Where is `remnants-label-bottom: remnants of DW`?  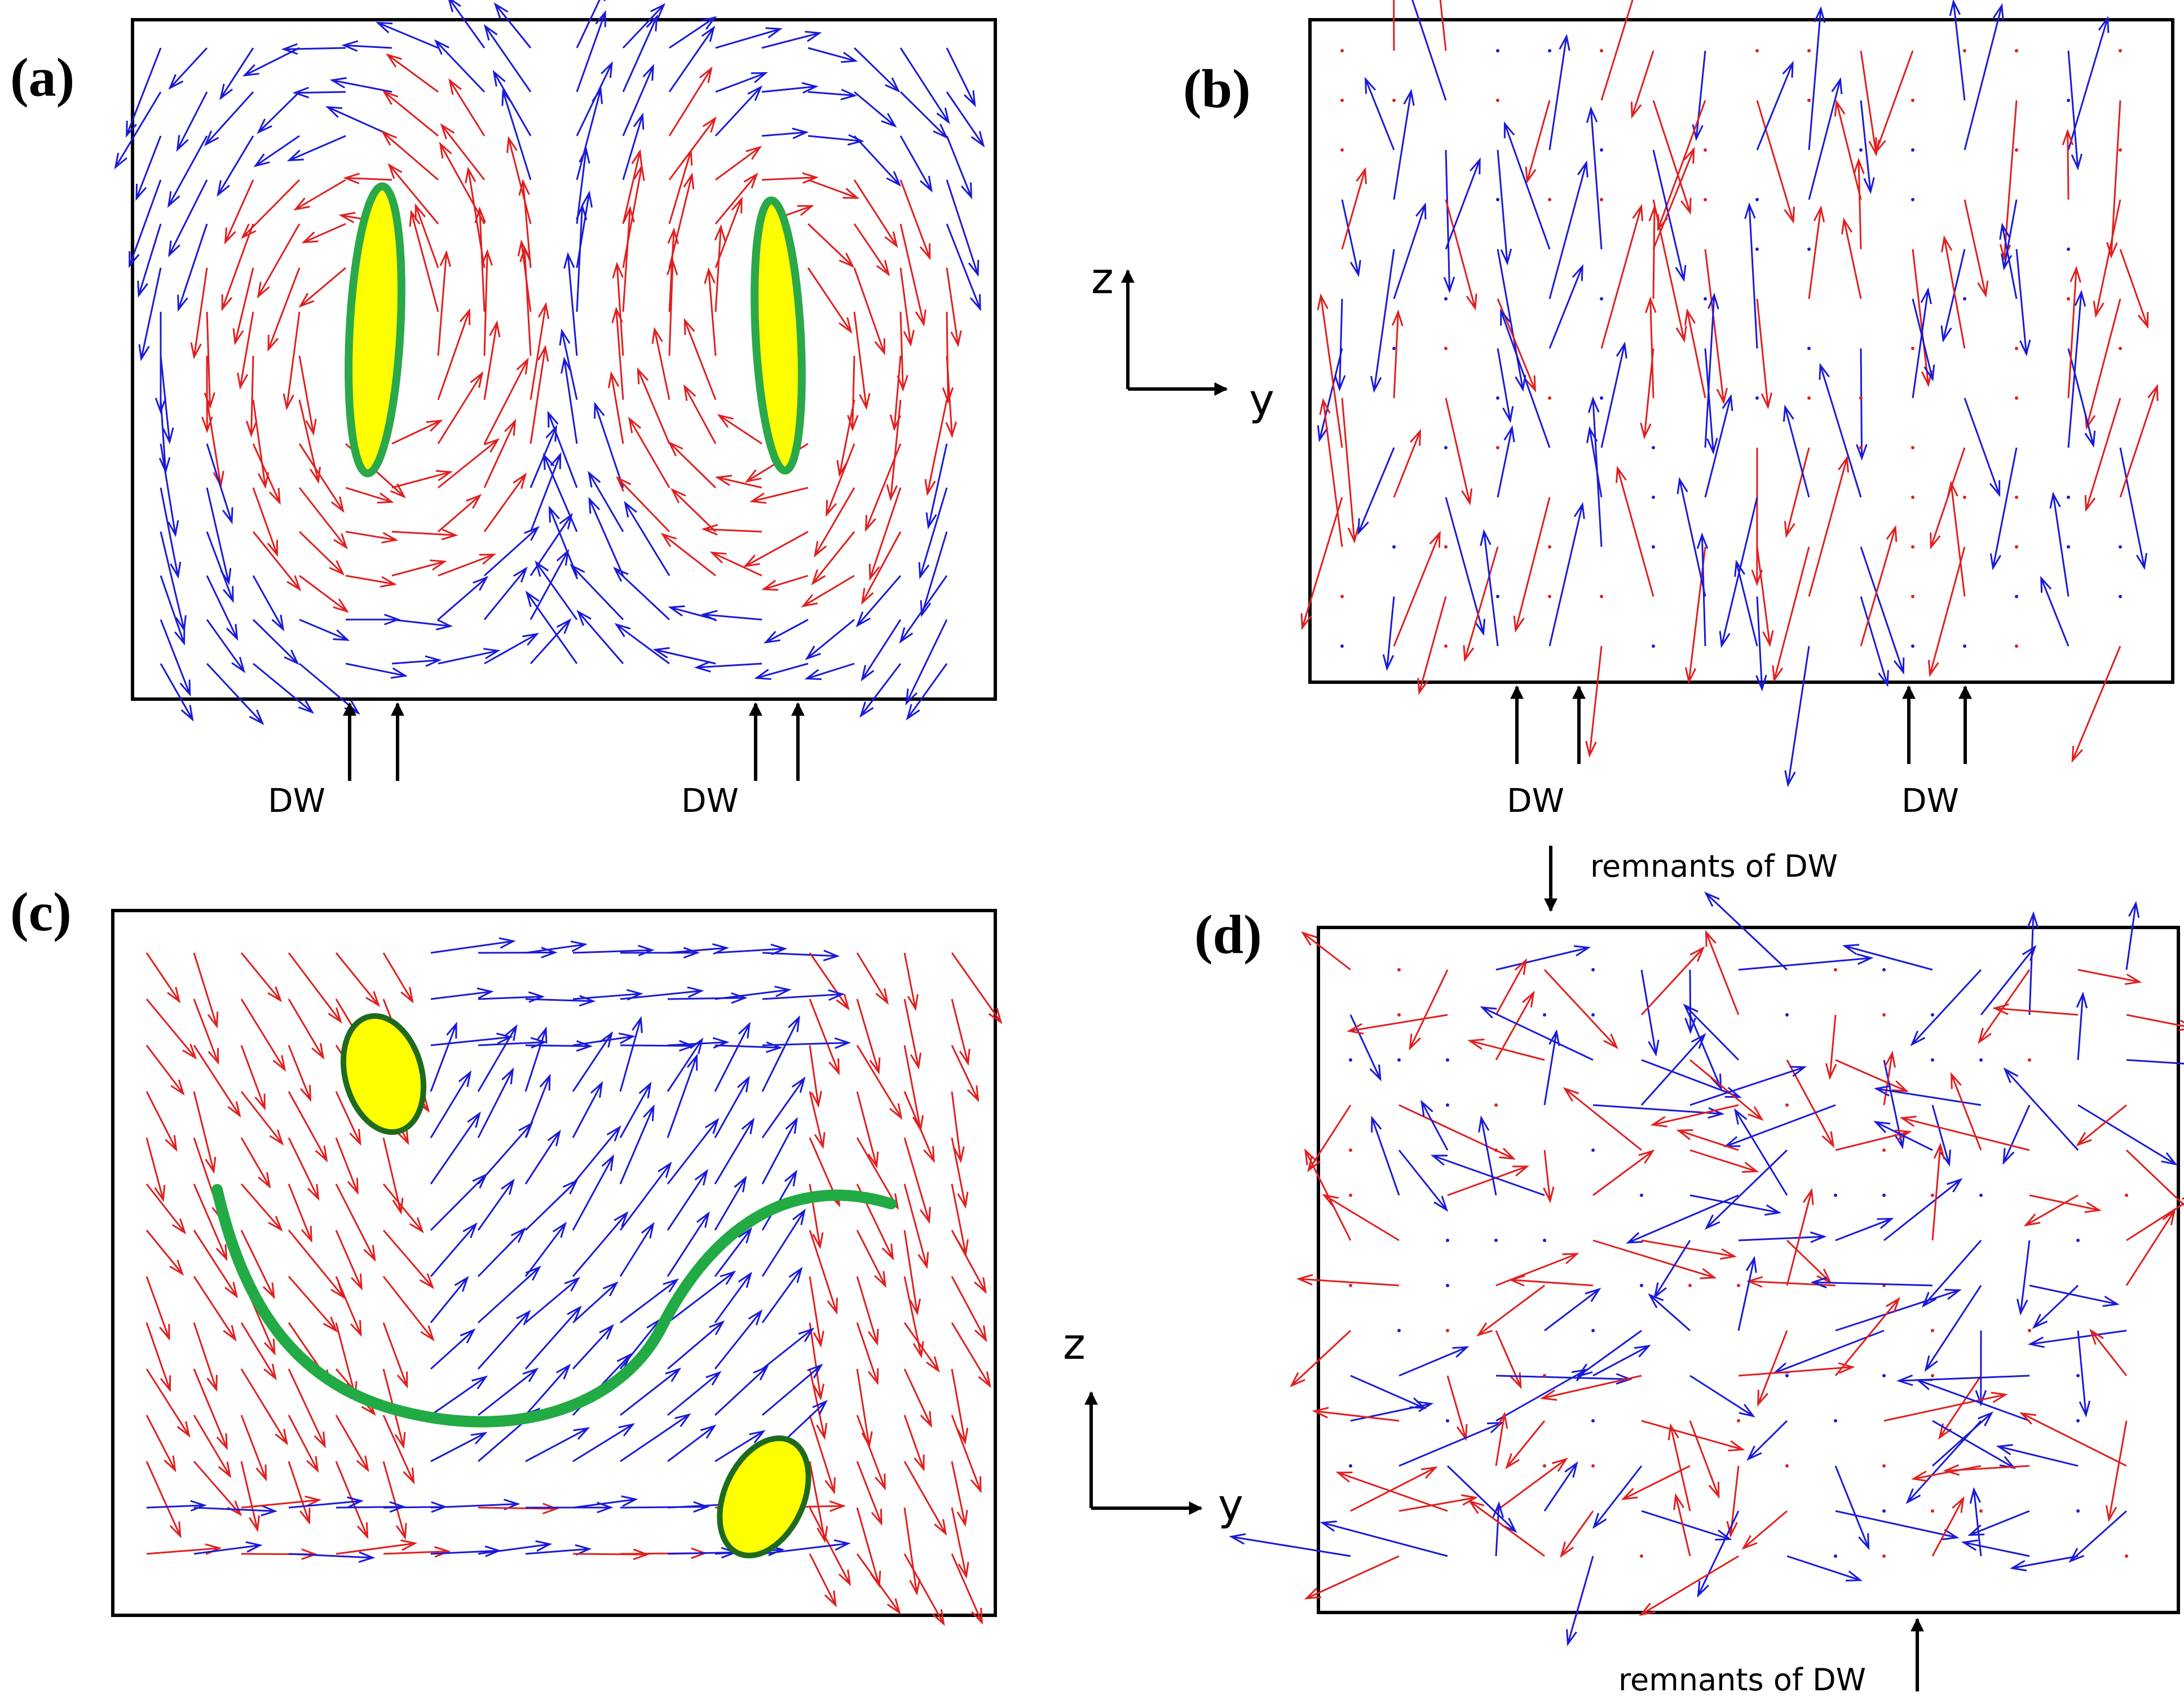 remnants-label-bottom: remnants of DW is located at coordinates (1742, 1680).